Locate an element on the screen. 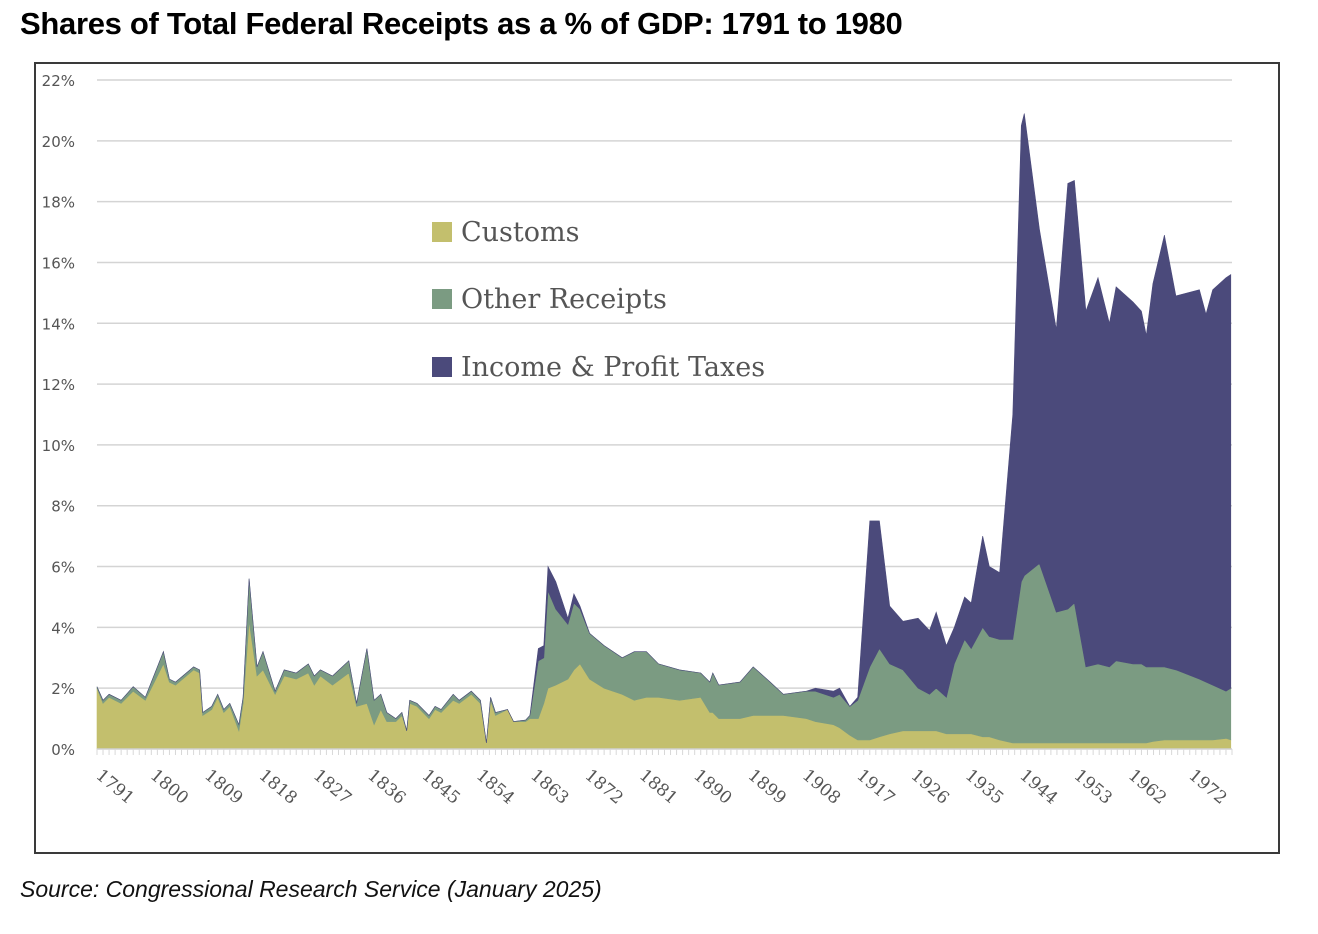  x-tick-label: 1836 is located at coordinates (386, 787).